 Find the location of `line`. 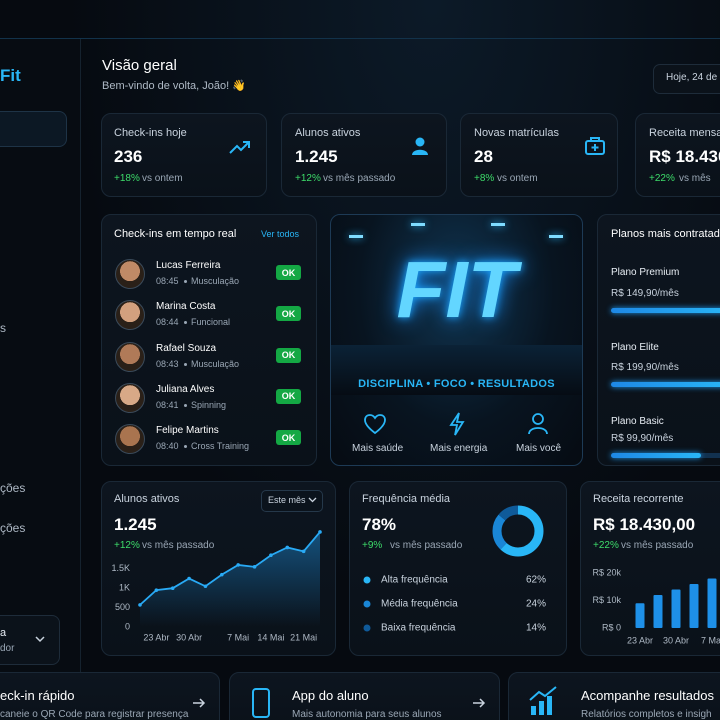

line is located at coordinates (230, 568).